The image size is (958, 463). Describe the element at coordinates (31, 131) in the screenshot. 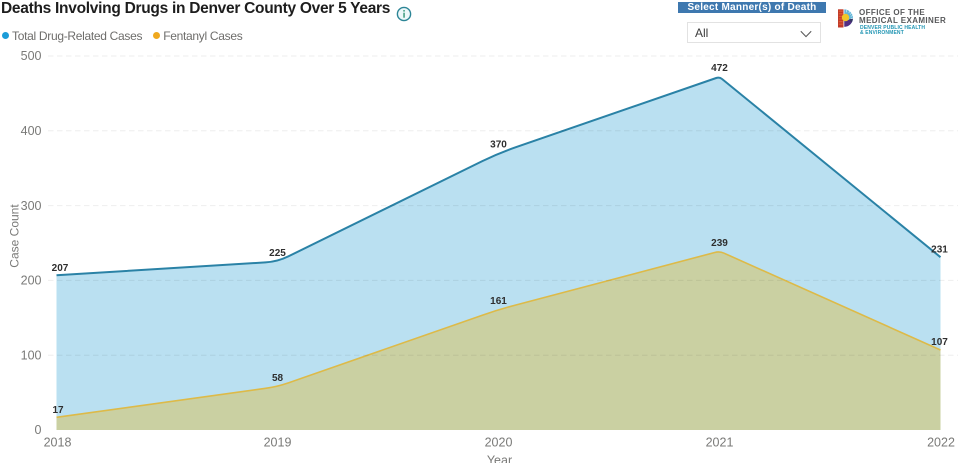

I see `svg-text: 400` at that location.